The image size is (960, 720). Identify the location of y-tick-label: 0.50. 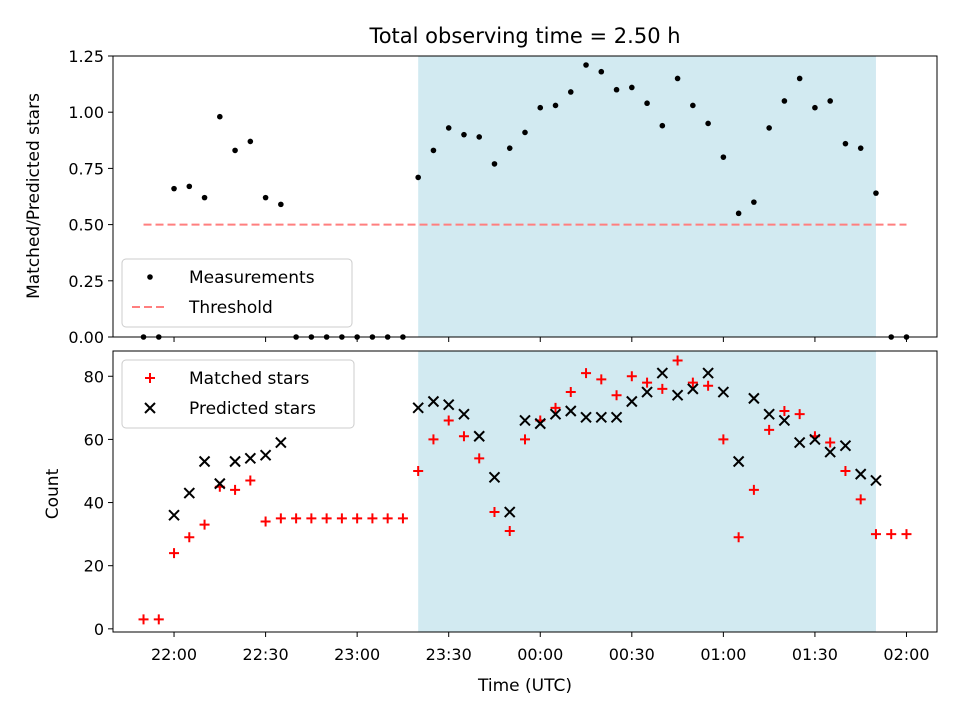
(86, 225).